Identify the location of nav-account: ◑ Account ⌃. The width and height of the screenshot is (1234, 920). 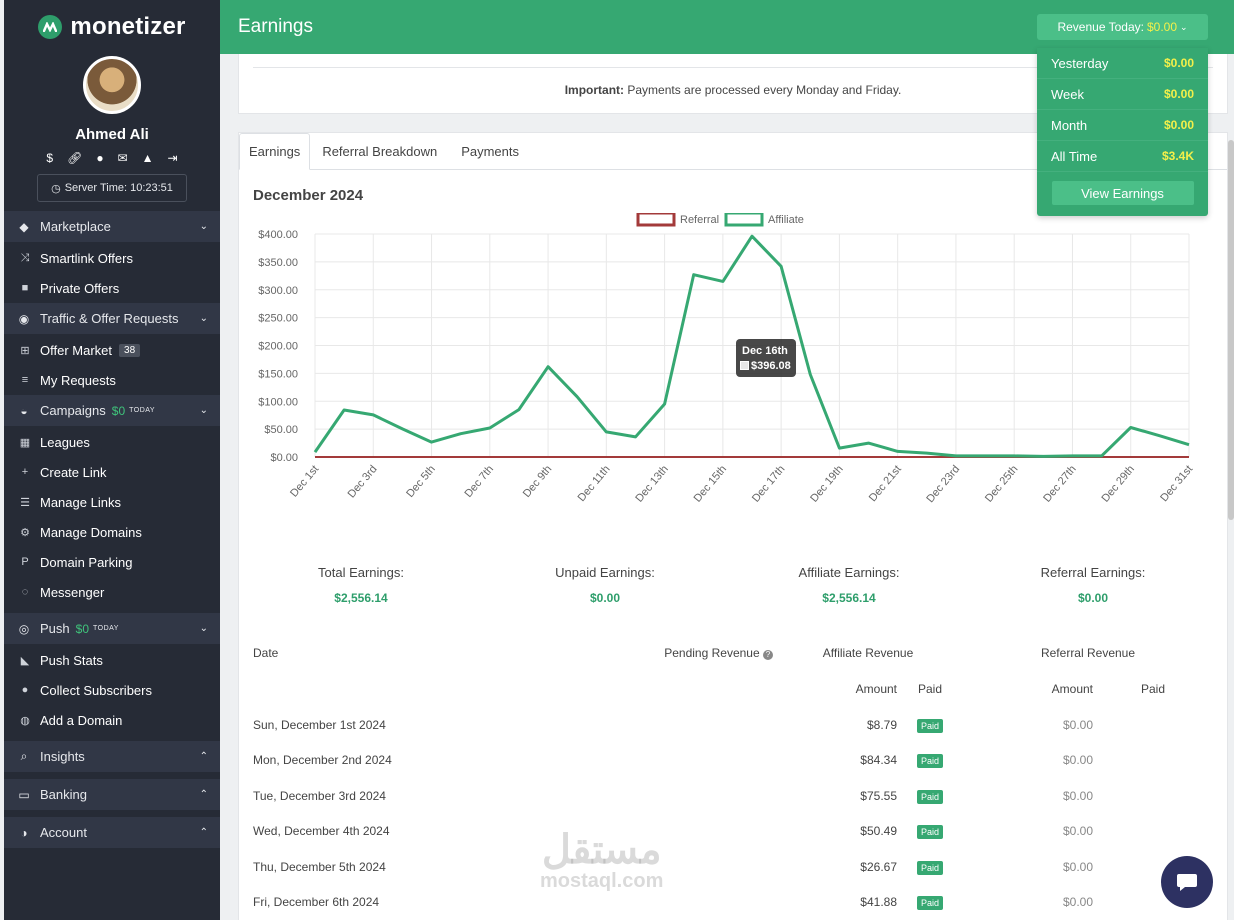
(112, 833).